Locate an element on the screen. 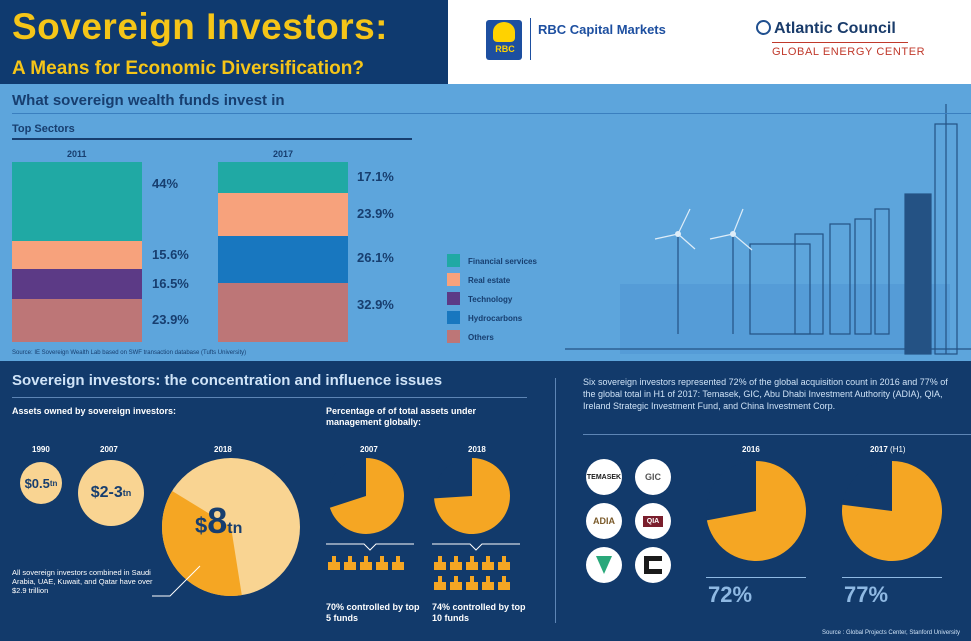  isif-triangle-icon is located at coordinates (604, 565).